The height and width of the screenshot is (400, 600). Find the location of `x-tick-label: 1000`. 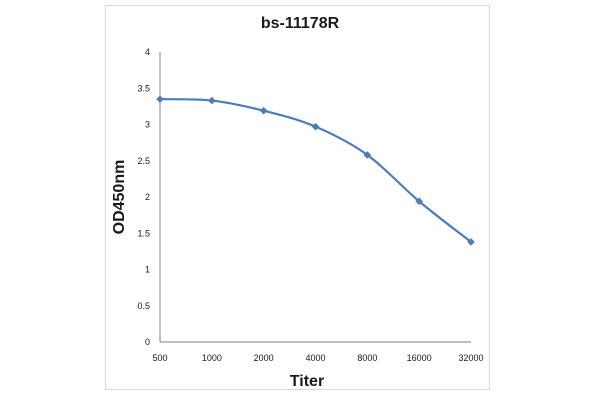

x-tick-label: 1000 is located at coordinates (212, 358).